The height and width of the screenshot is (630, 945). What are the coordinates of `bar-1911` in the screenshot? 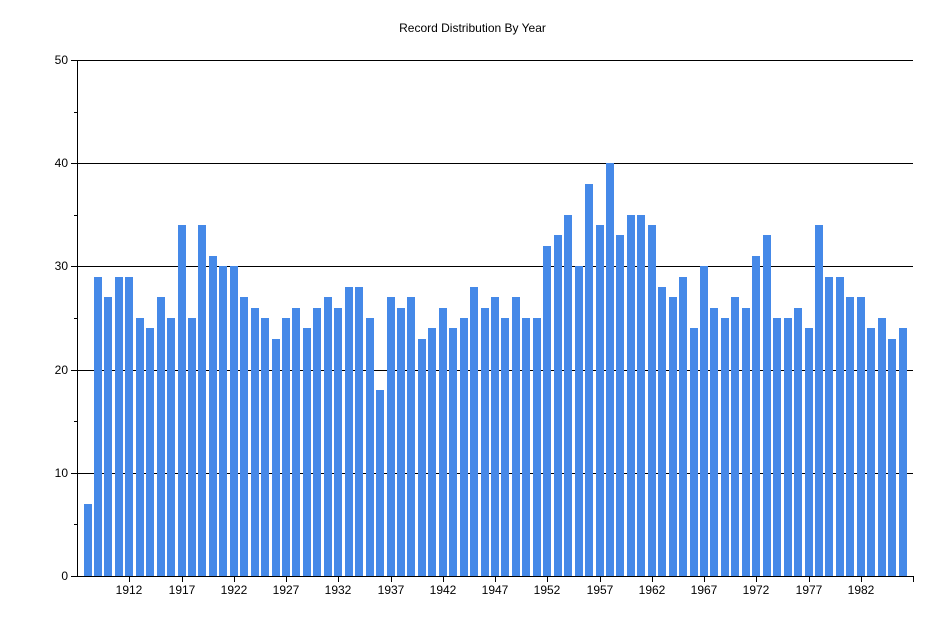 It's located at (118, 426).